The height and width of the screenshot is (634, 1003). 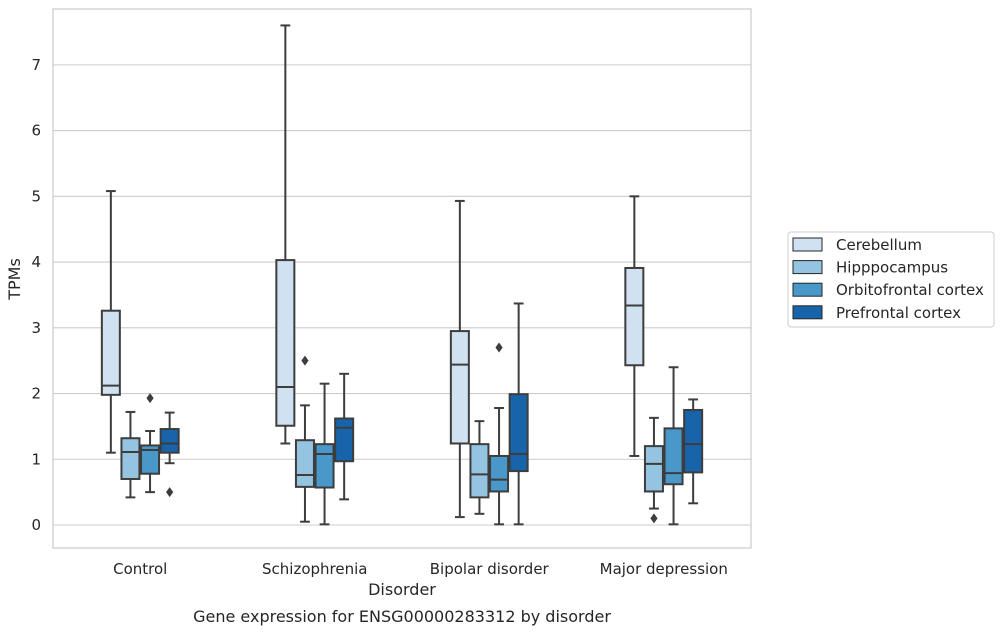 I want to click on legend-frame, so click(x=891, y=279).